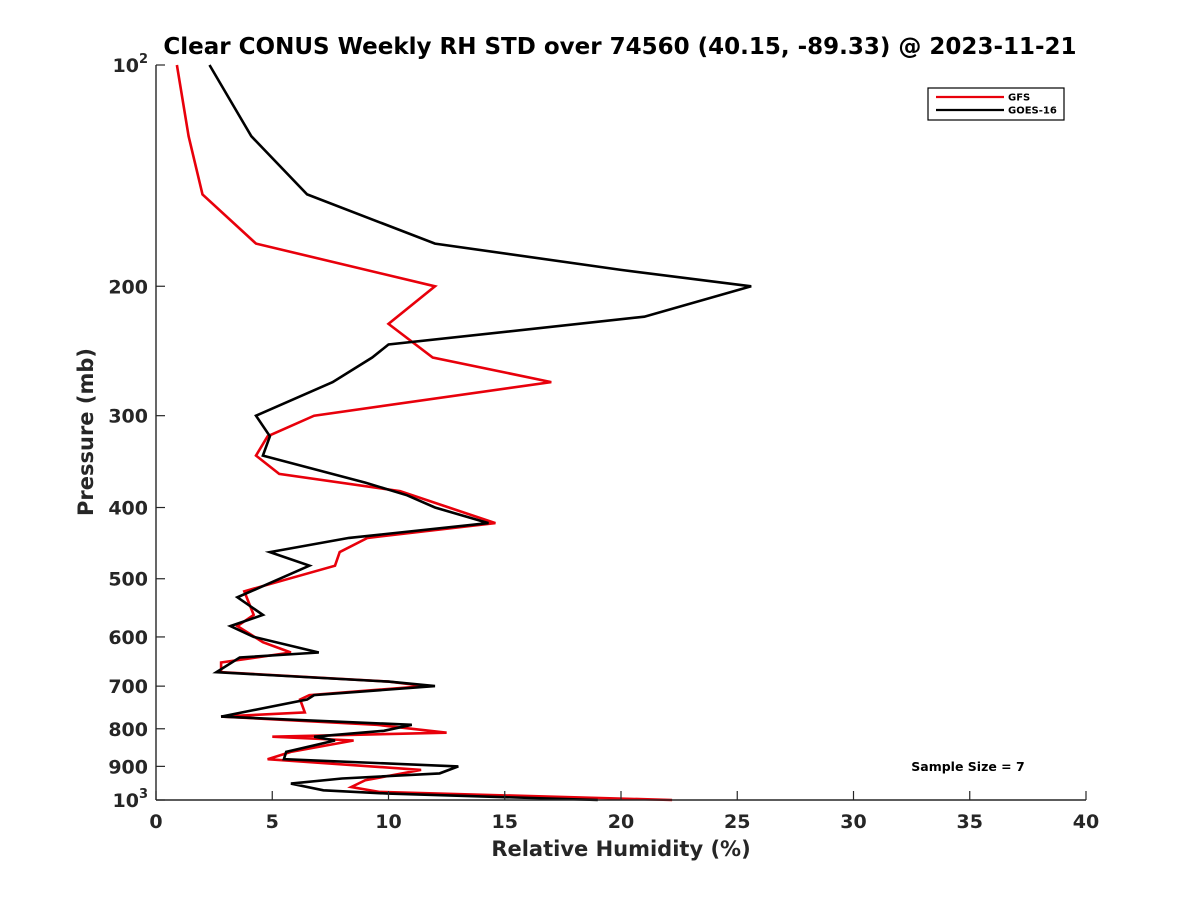 The height and width of the screenshot is (900, 1200). I want to click on y-tick-label: 600, so click(128, 638).